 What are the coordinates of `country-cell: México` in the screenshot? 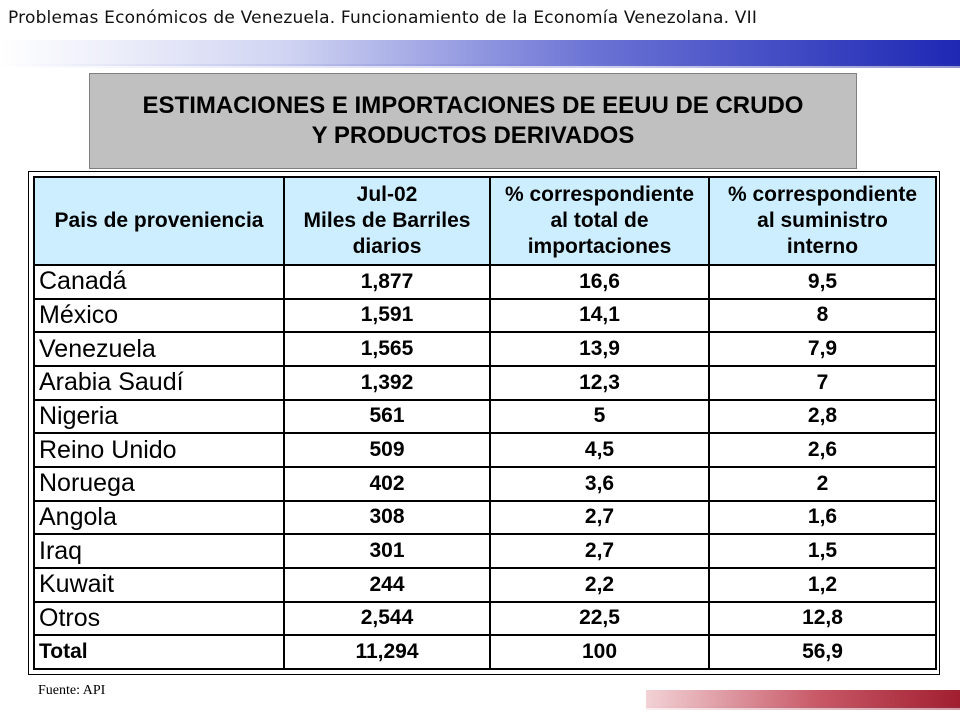 It's located at (159, 315).